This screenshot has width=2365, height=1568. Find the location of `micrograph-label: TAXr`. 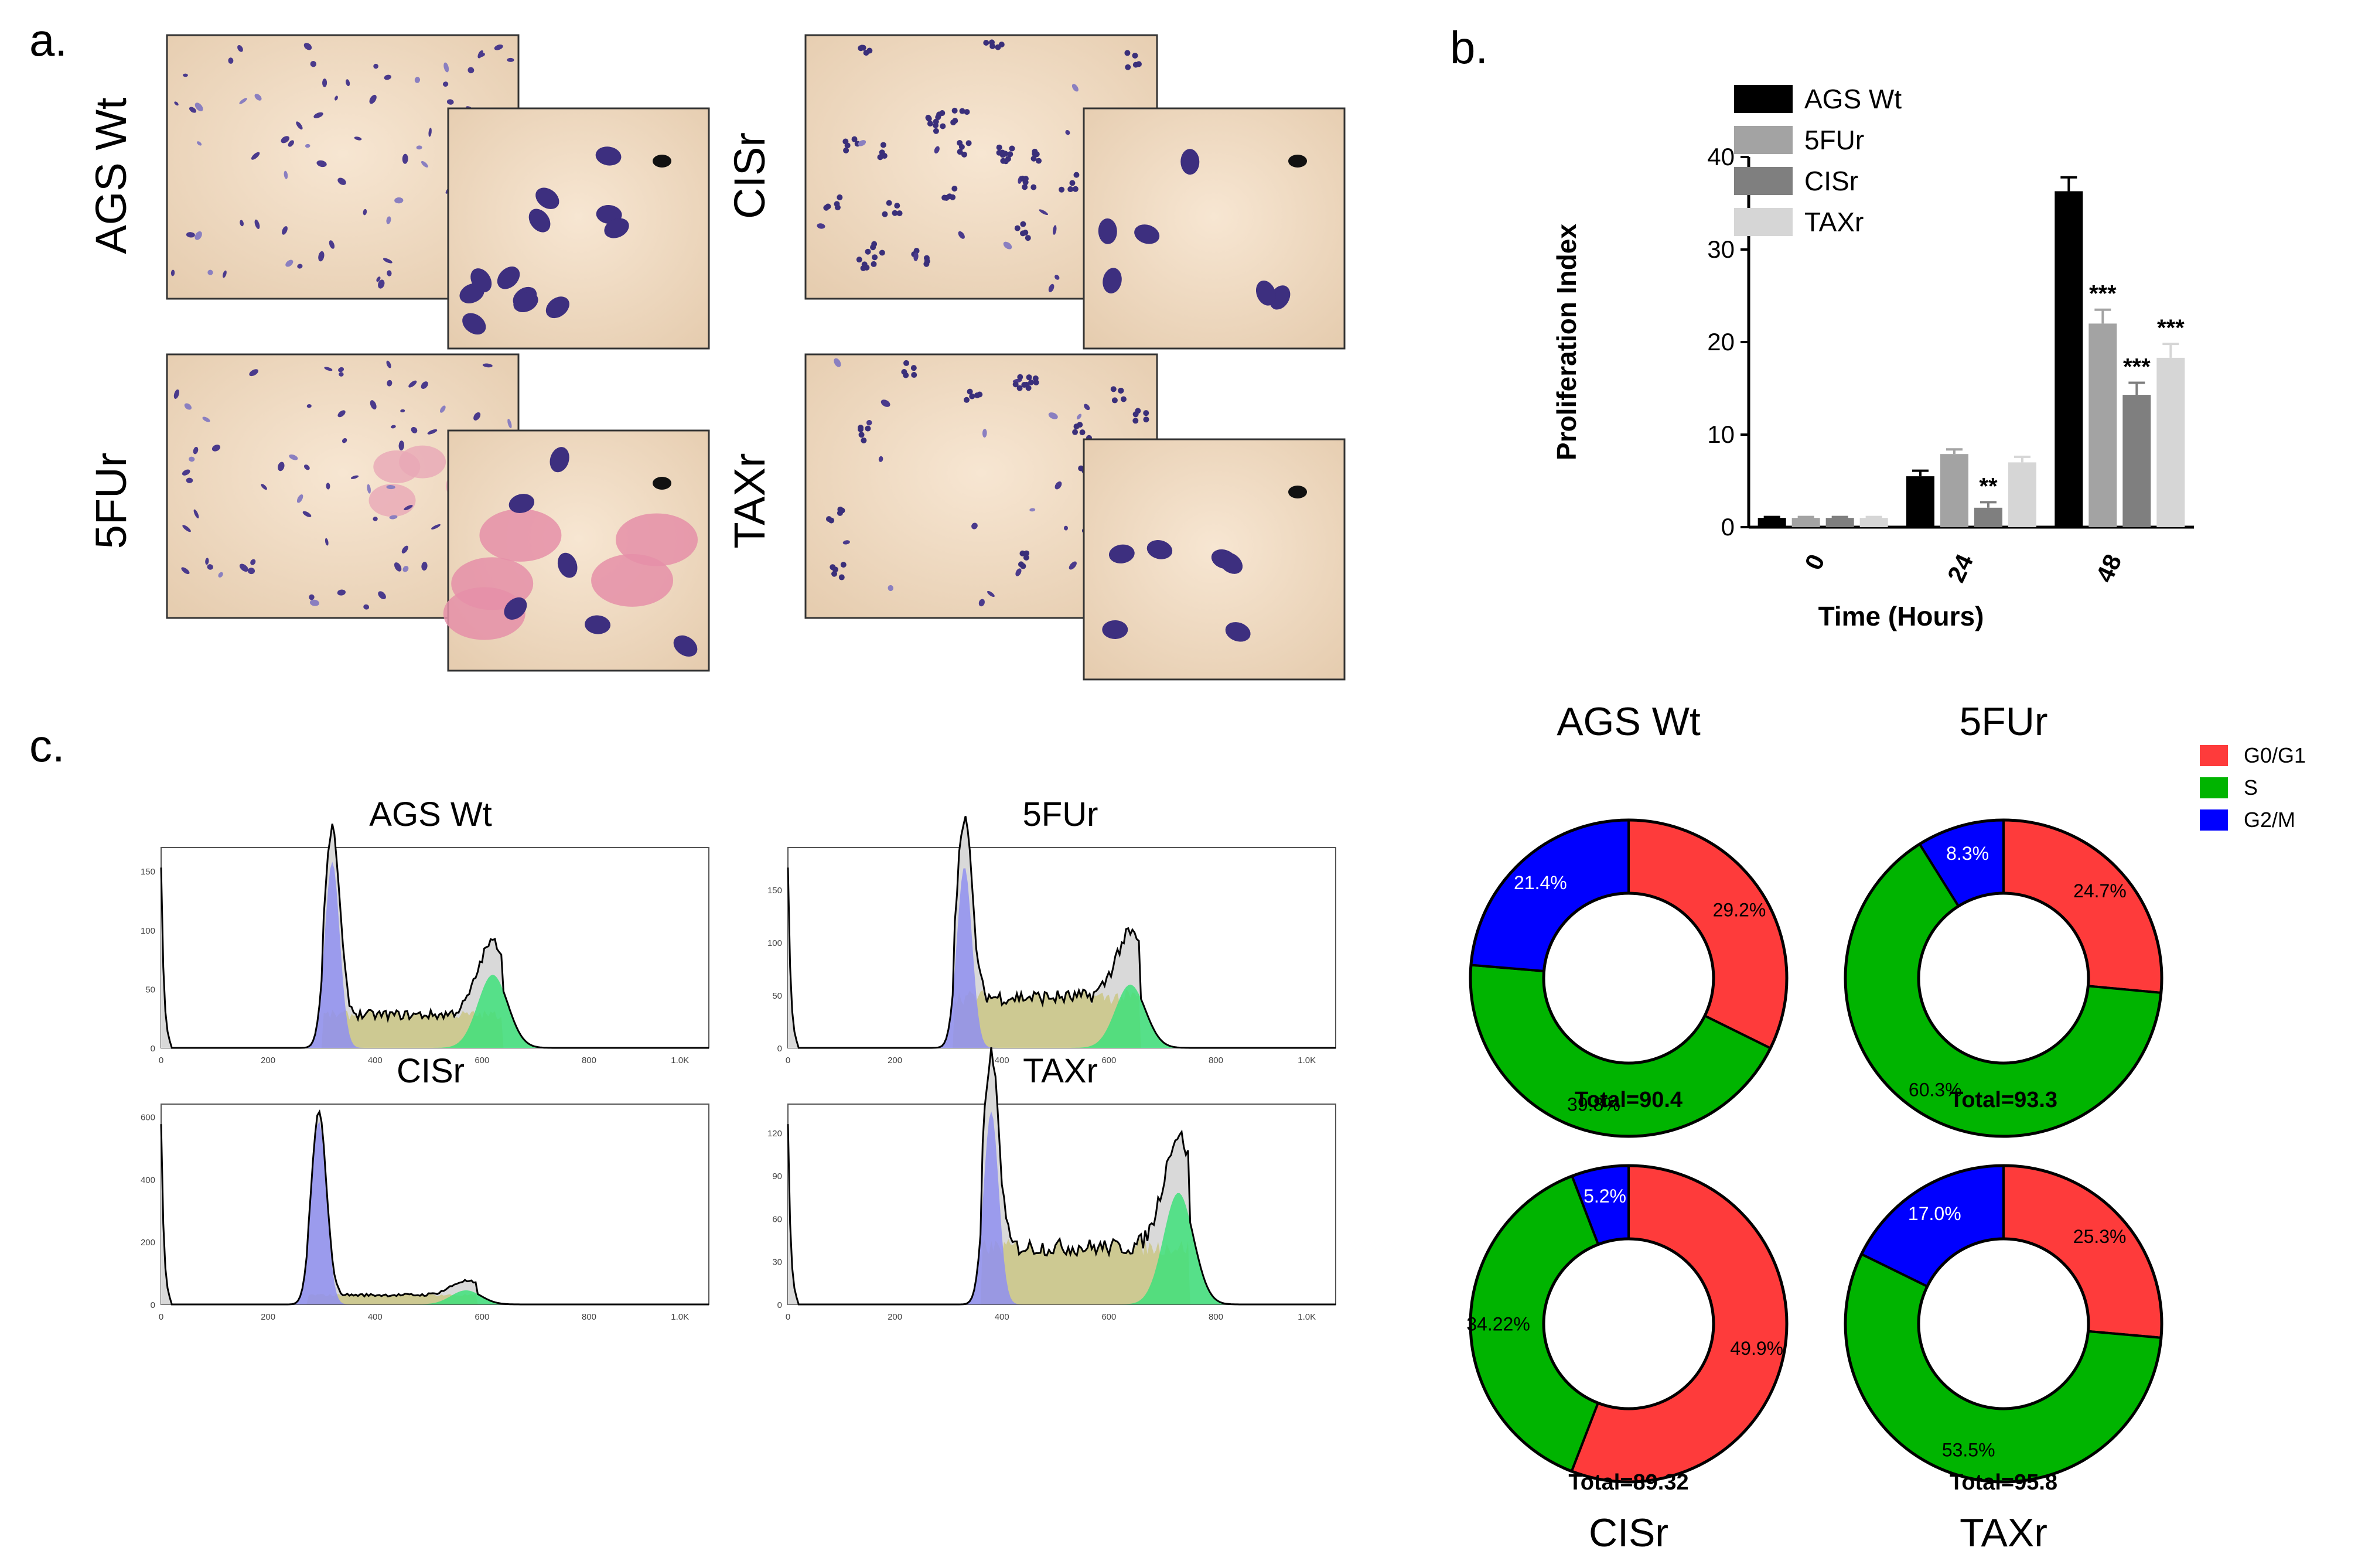

micrograph-label: TAXr is located at coordinates (749, 500).